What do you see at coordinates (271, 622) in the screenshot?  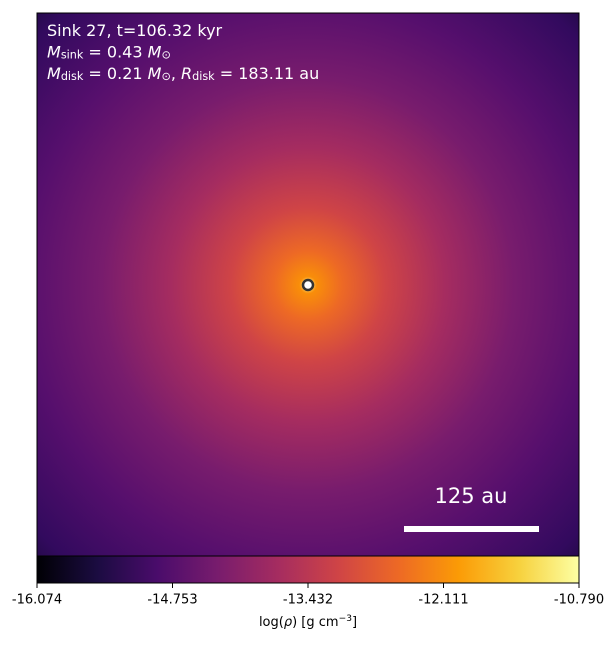 I see `text-piece: log(` at bounding box center [271, 622].